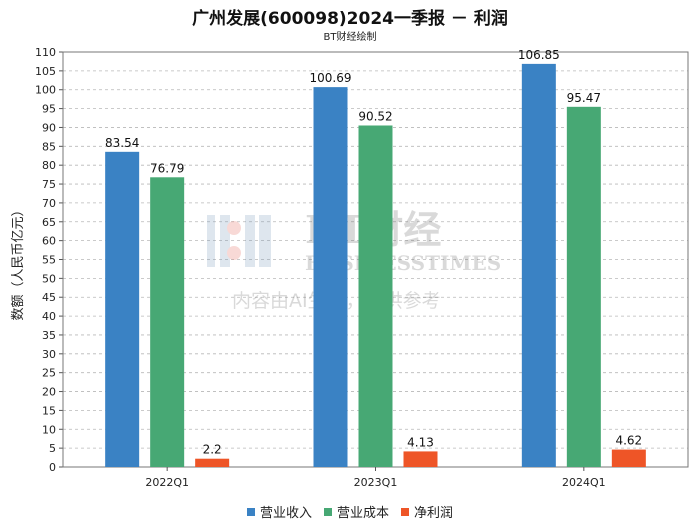 This screenshot has width=700, height=524. Describe the element at coordinates (434, 513) in the screenshot. I see `legend-label: 净利润` at that location.